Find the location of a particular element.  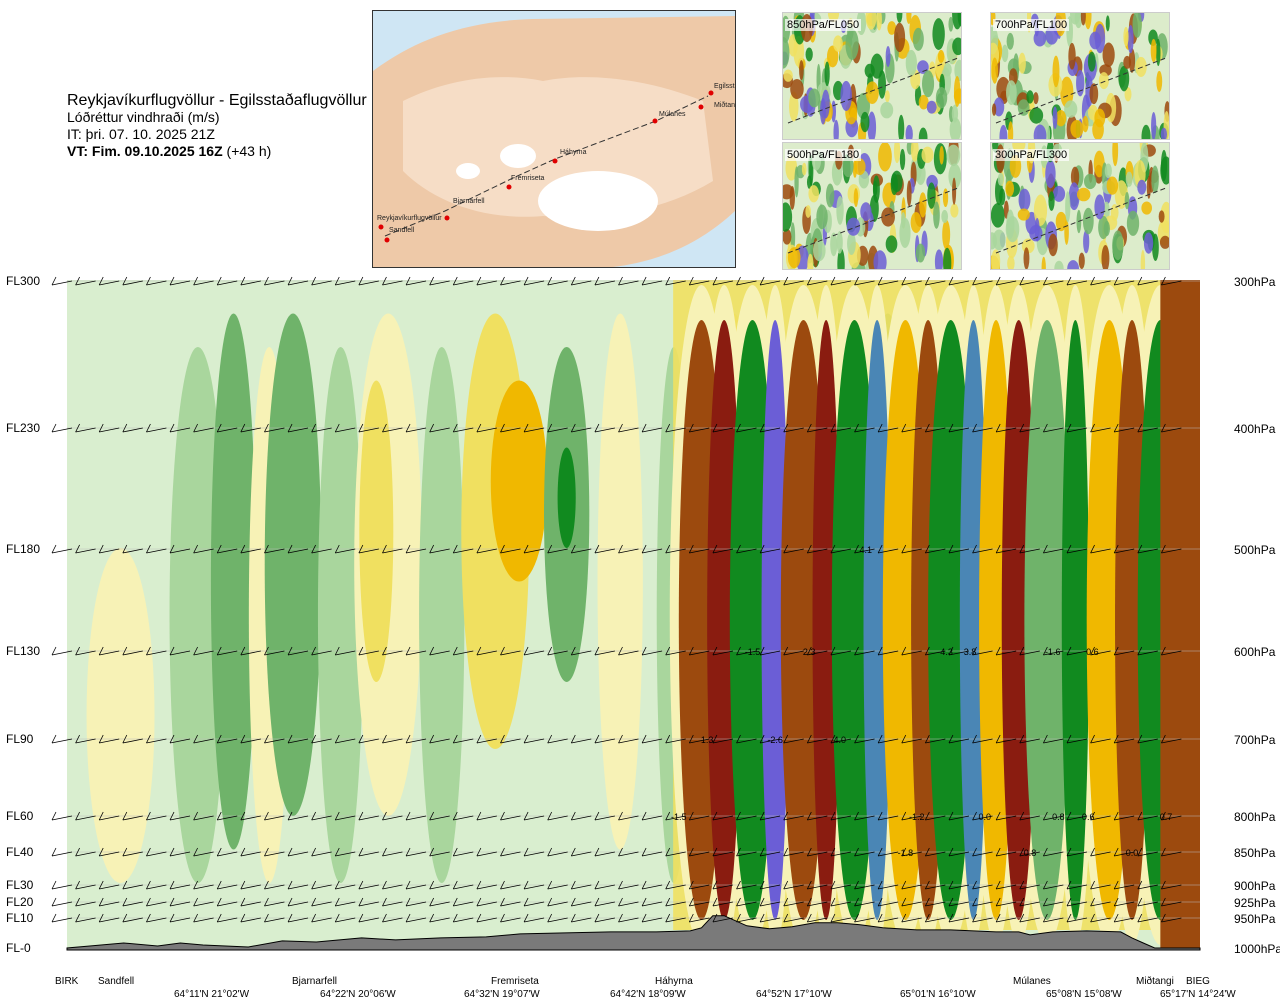

mini-map-300: 300hPa/FL300 is located at coordinates (1080, 206).